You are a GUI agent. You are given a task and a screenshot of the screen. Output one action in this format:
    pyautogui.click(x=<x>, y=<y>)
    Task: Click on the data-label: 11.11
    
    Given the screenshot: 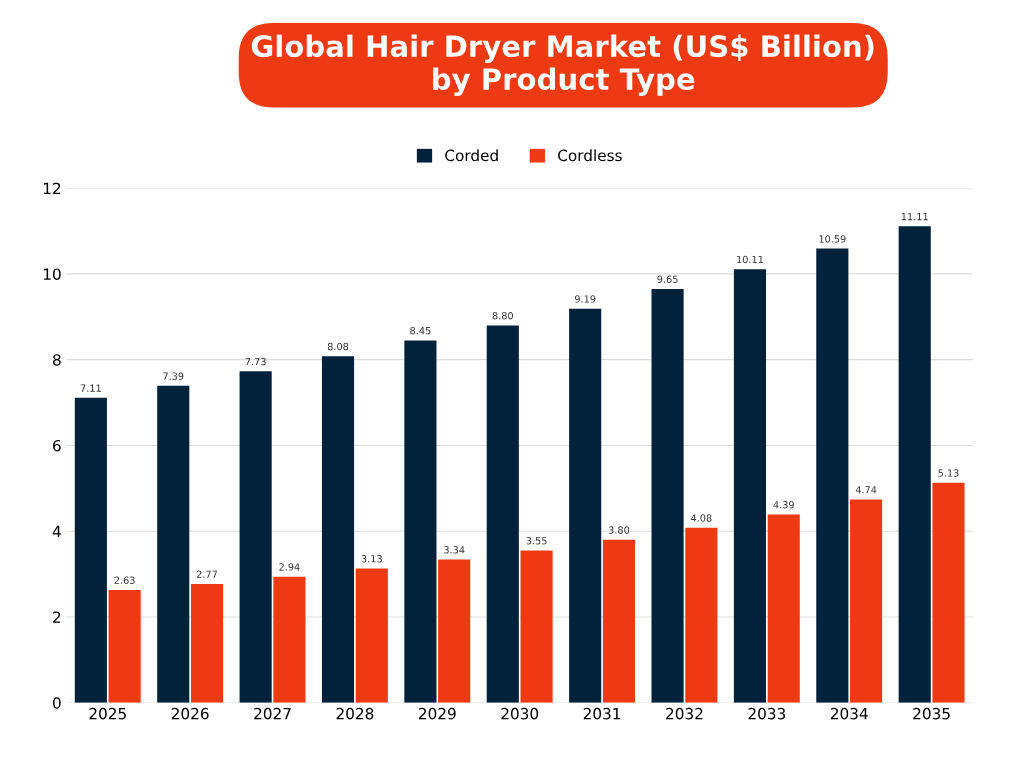 What is the action you would take?
    pyautogui.click(x=914, y=217)
    